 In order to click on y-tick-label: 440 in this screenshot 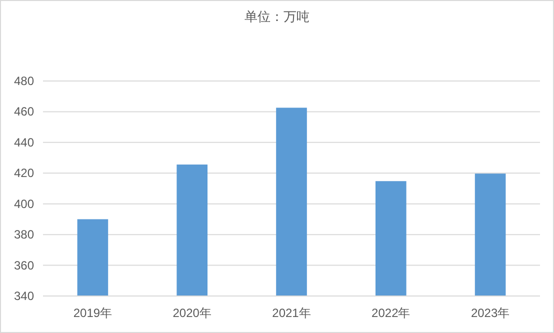, I will do `click(24, 142)`.